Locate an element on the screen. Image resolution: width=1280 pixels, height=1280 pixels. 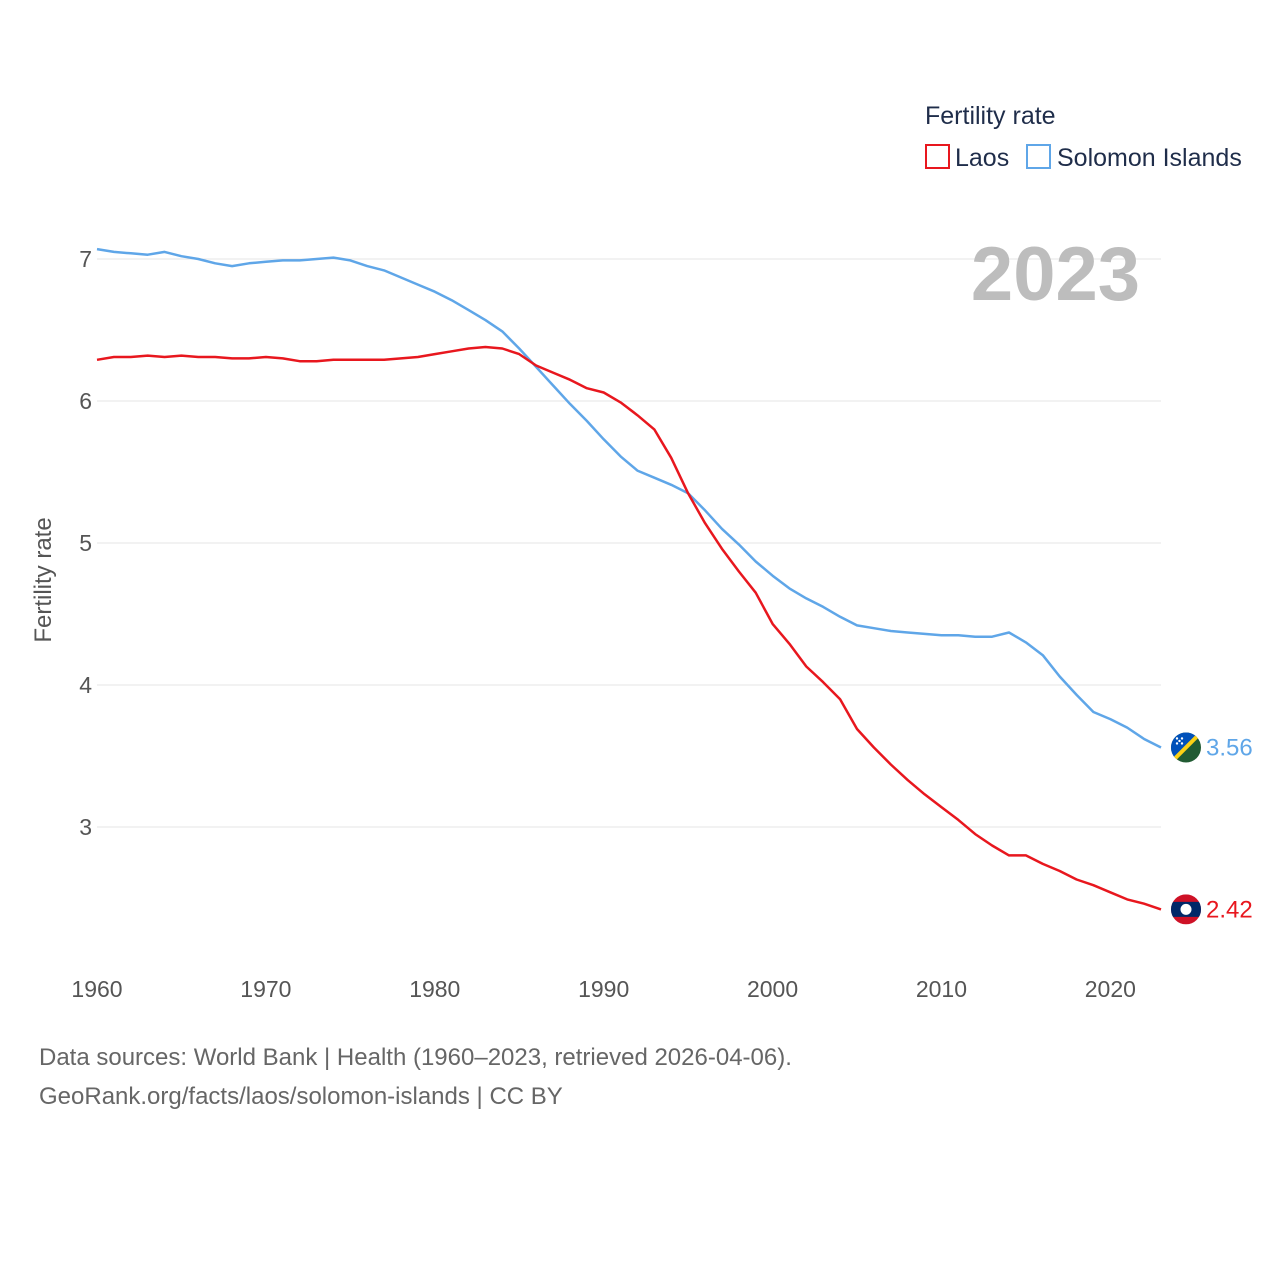
legend-label-laos: Laos is located at coordinates (982, 158).